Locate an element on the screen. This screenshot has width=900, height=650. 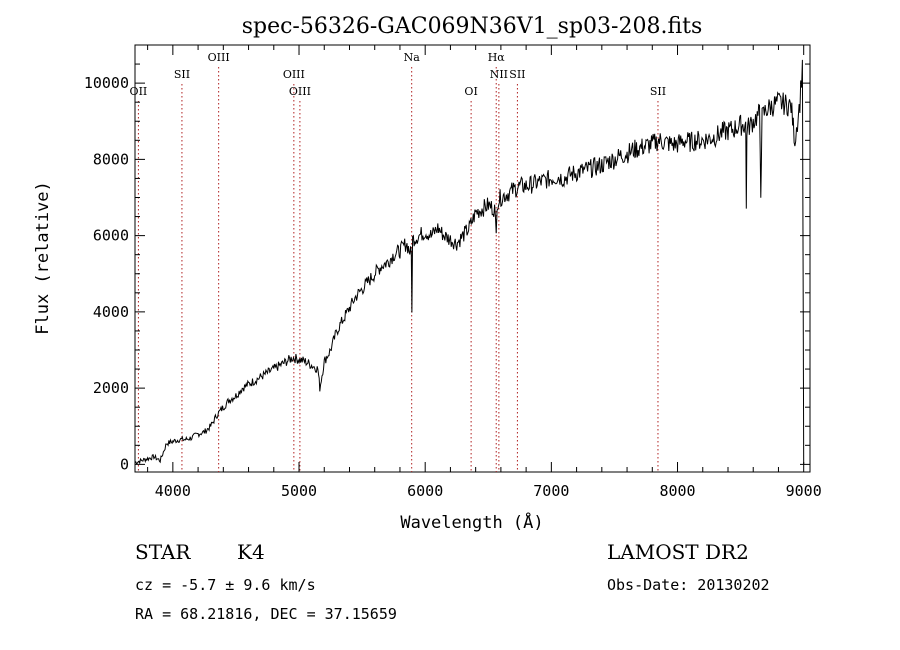
survey-name: LAMOST DR2 is located at coordinates (678, 552).